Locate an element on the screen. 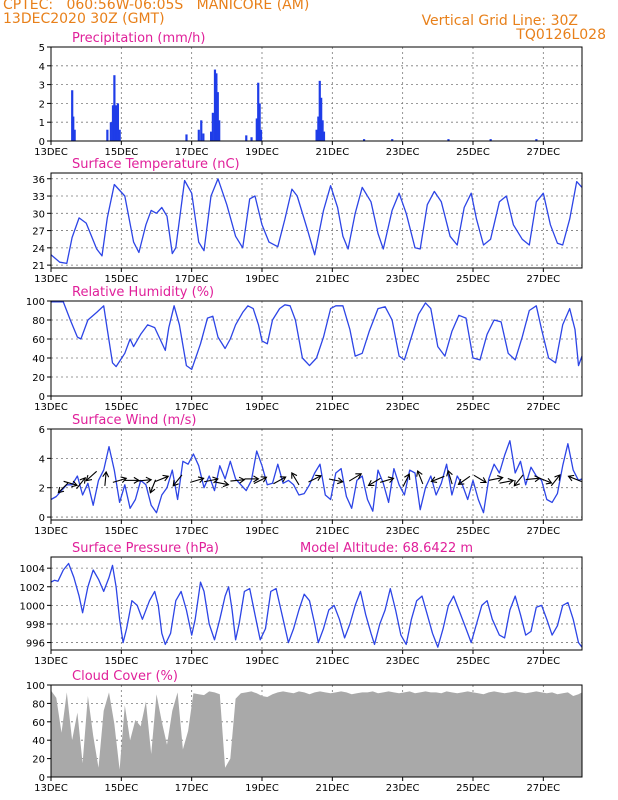 This screenshot has width=618, height=800. y-tick-label: 30 is located at coordinates (38, 214).